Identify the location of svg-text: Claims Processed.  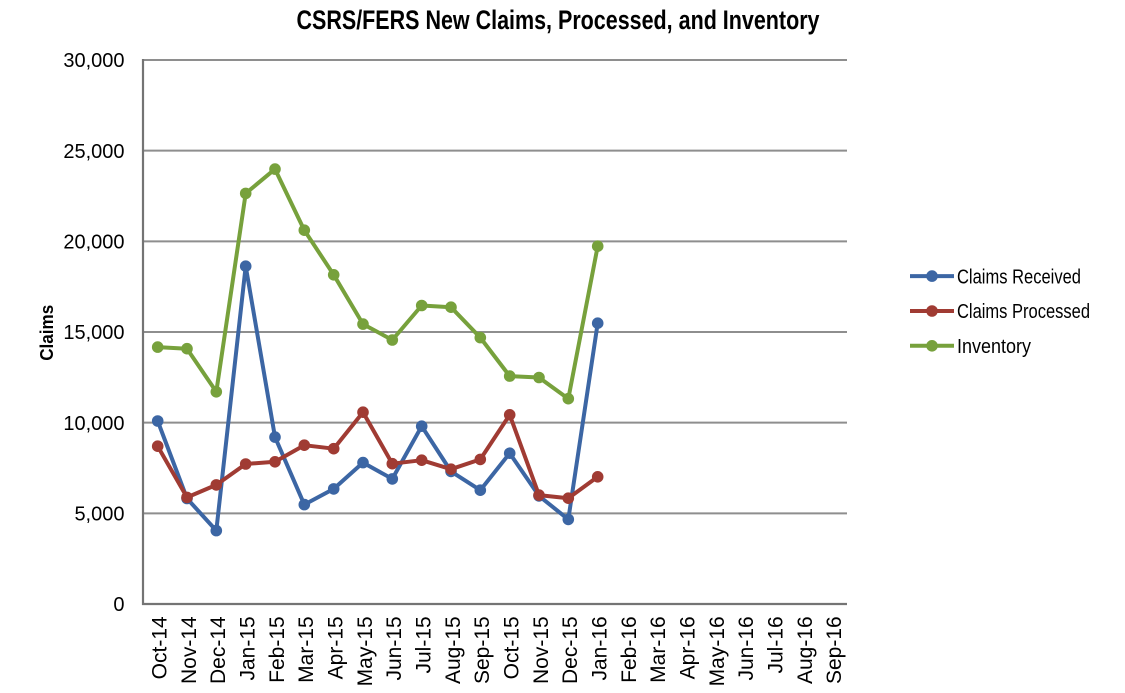
(1023, 312).